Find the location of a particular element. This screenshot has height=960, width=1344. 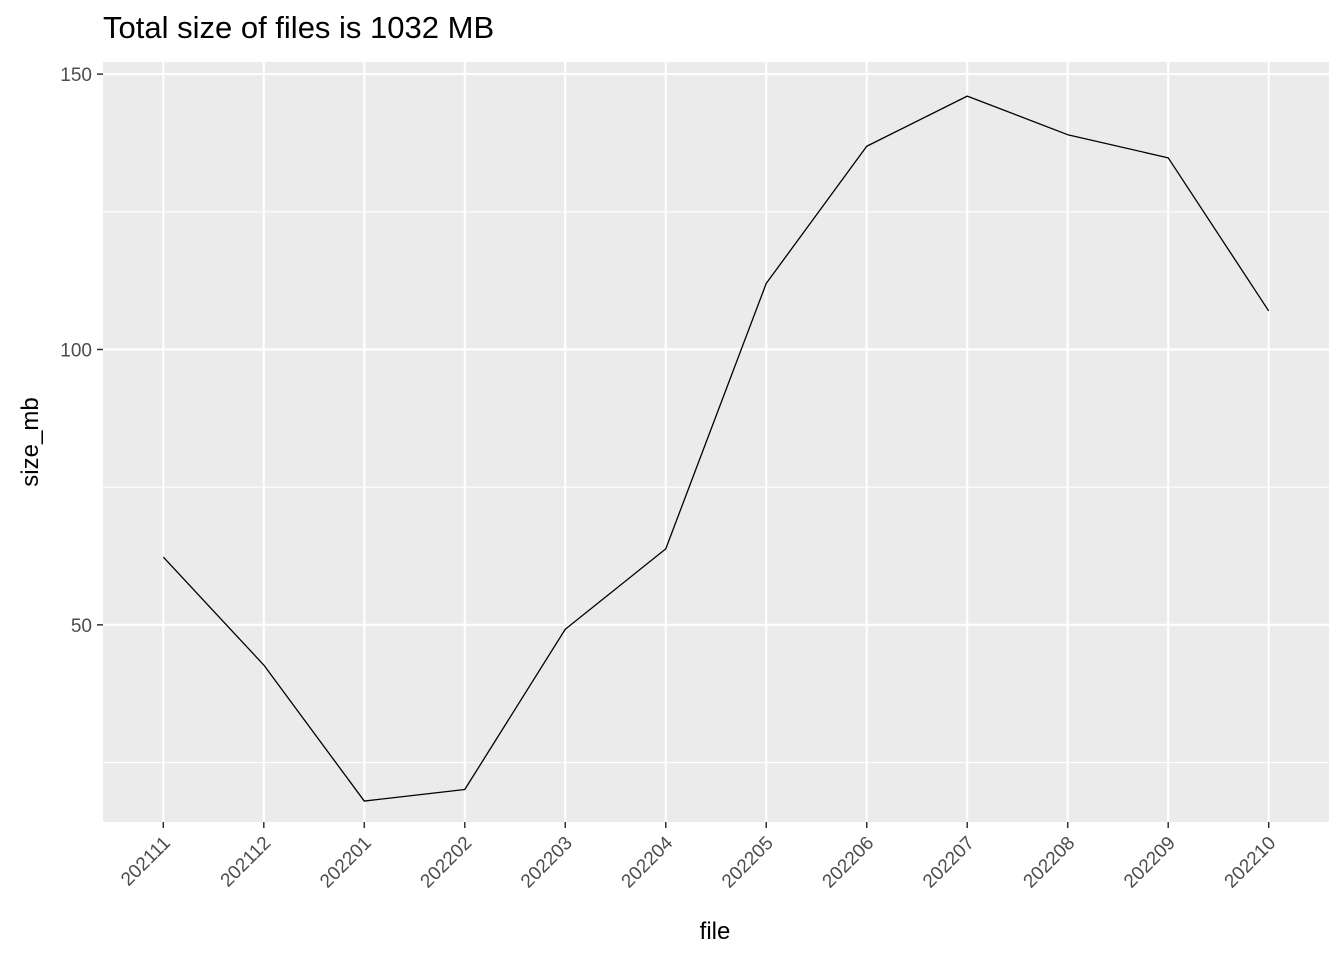

y-tick-label: 150 is located at coordinates (76, 75).